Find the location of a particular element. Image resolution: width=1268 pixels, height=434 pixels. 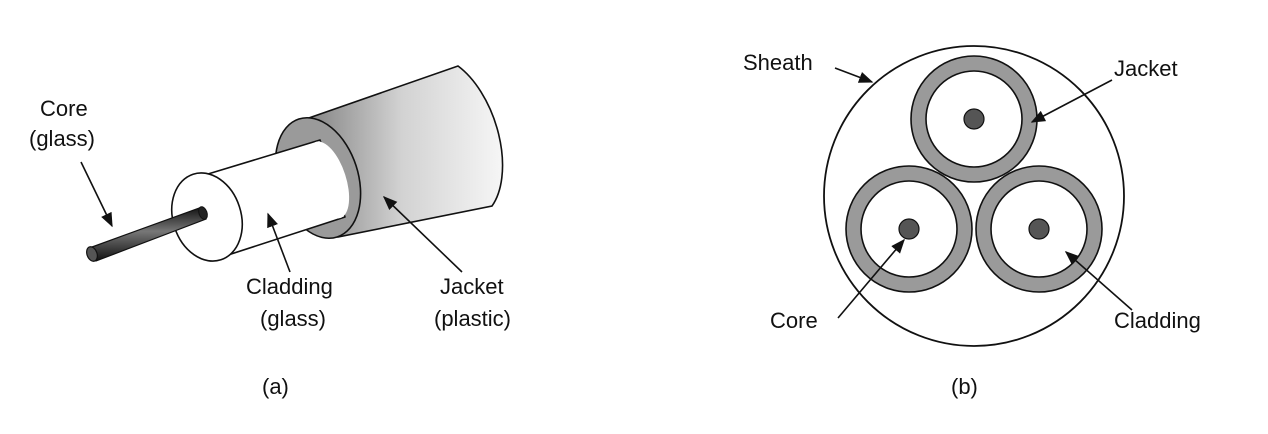

cladding-label-a: Cladding is located at coordinates (289, 286).